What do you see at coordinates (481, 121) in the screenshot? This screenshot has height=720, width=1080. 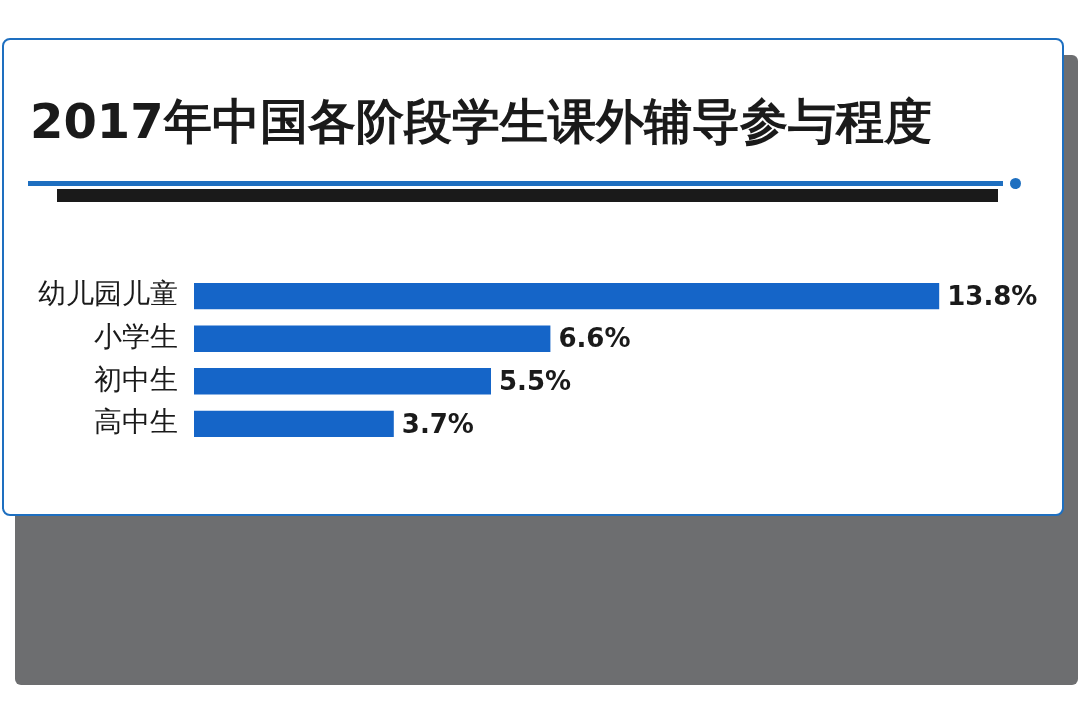 I see `chart-title: 2017年中国各阶段学生课外辅导参与程度` at bounding box center [481, 121].